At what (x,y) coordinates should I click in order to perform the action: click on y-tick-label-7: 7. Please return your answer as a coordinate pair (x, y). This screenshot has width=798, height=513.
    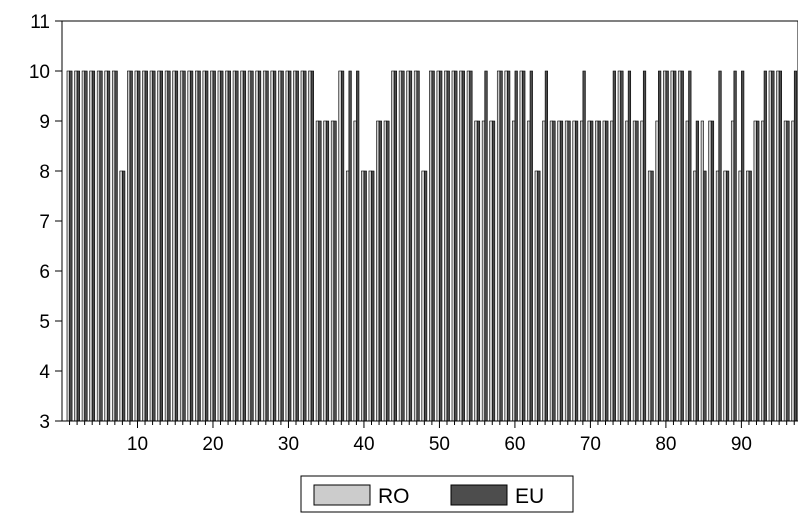
    Looking at the image, I should click on (44, 222).